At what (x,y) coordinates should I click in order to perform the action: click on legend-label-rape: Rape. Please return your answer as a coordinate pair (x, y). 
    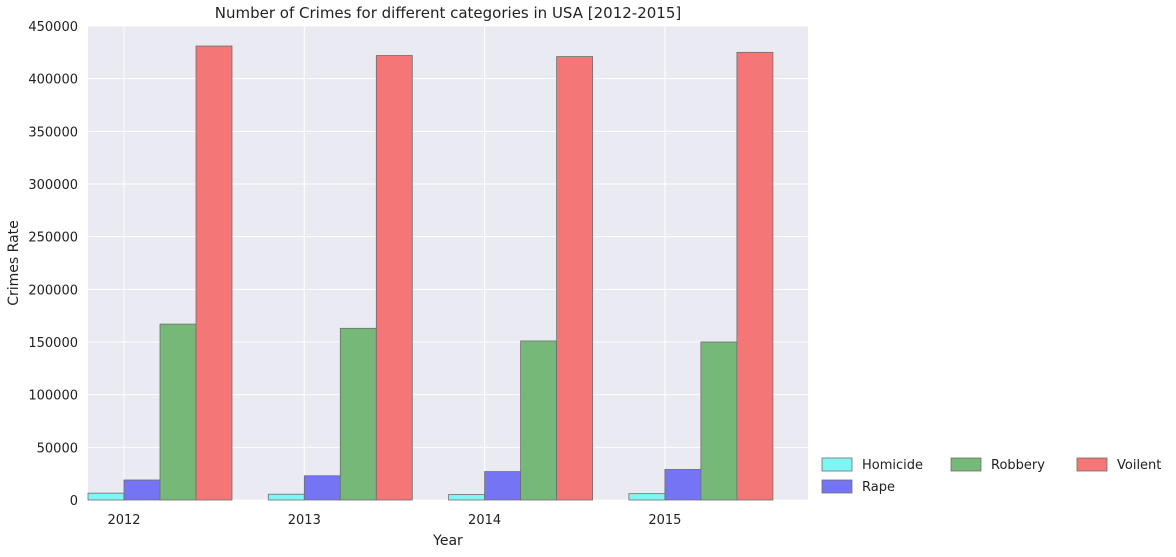
    Looking at the image, I should click on (878, 487).